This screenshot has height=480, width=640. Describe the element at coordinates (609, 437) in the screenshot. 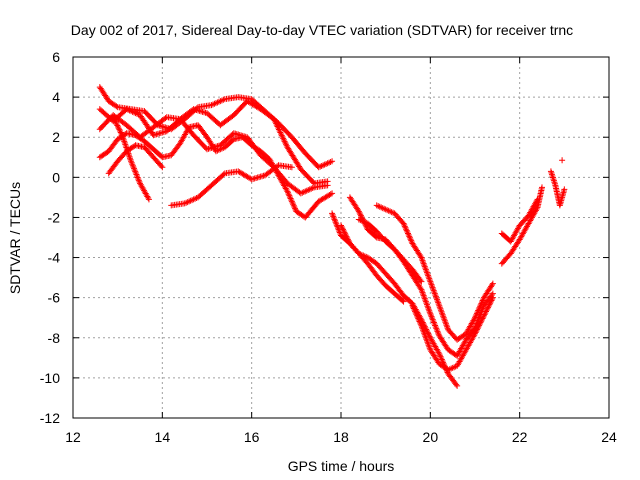

I see `x-tick-label: 24` at that location.